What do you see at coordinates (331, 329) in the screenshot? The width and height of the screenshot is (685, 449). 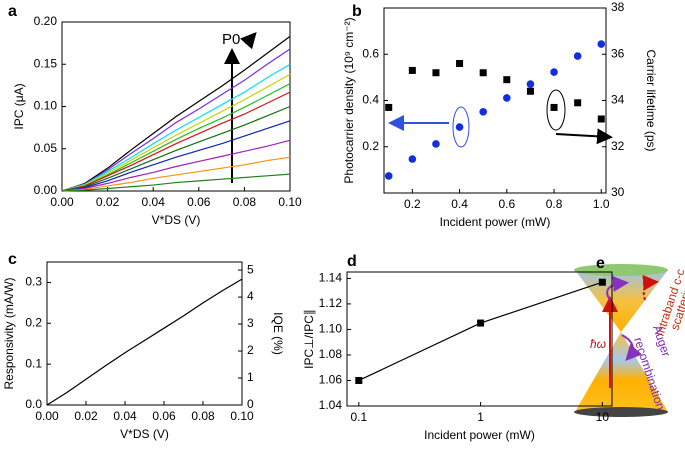 I see `y-tick-label: 1.10` at bounding box center [331, 329].